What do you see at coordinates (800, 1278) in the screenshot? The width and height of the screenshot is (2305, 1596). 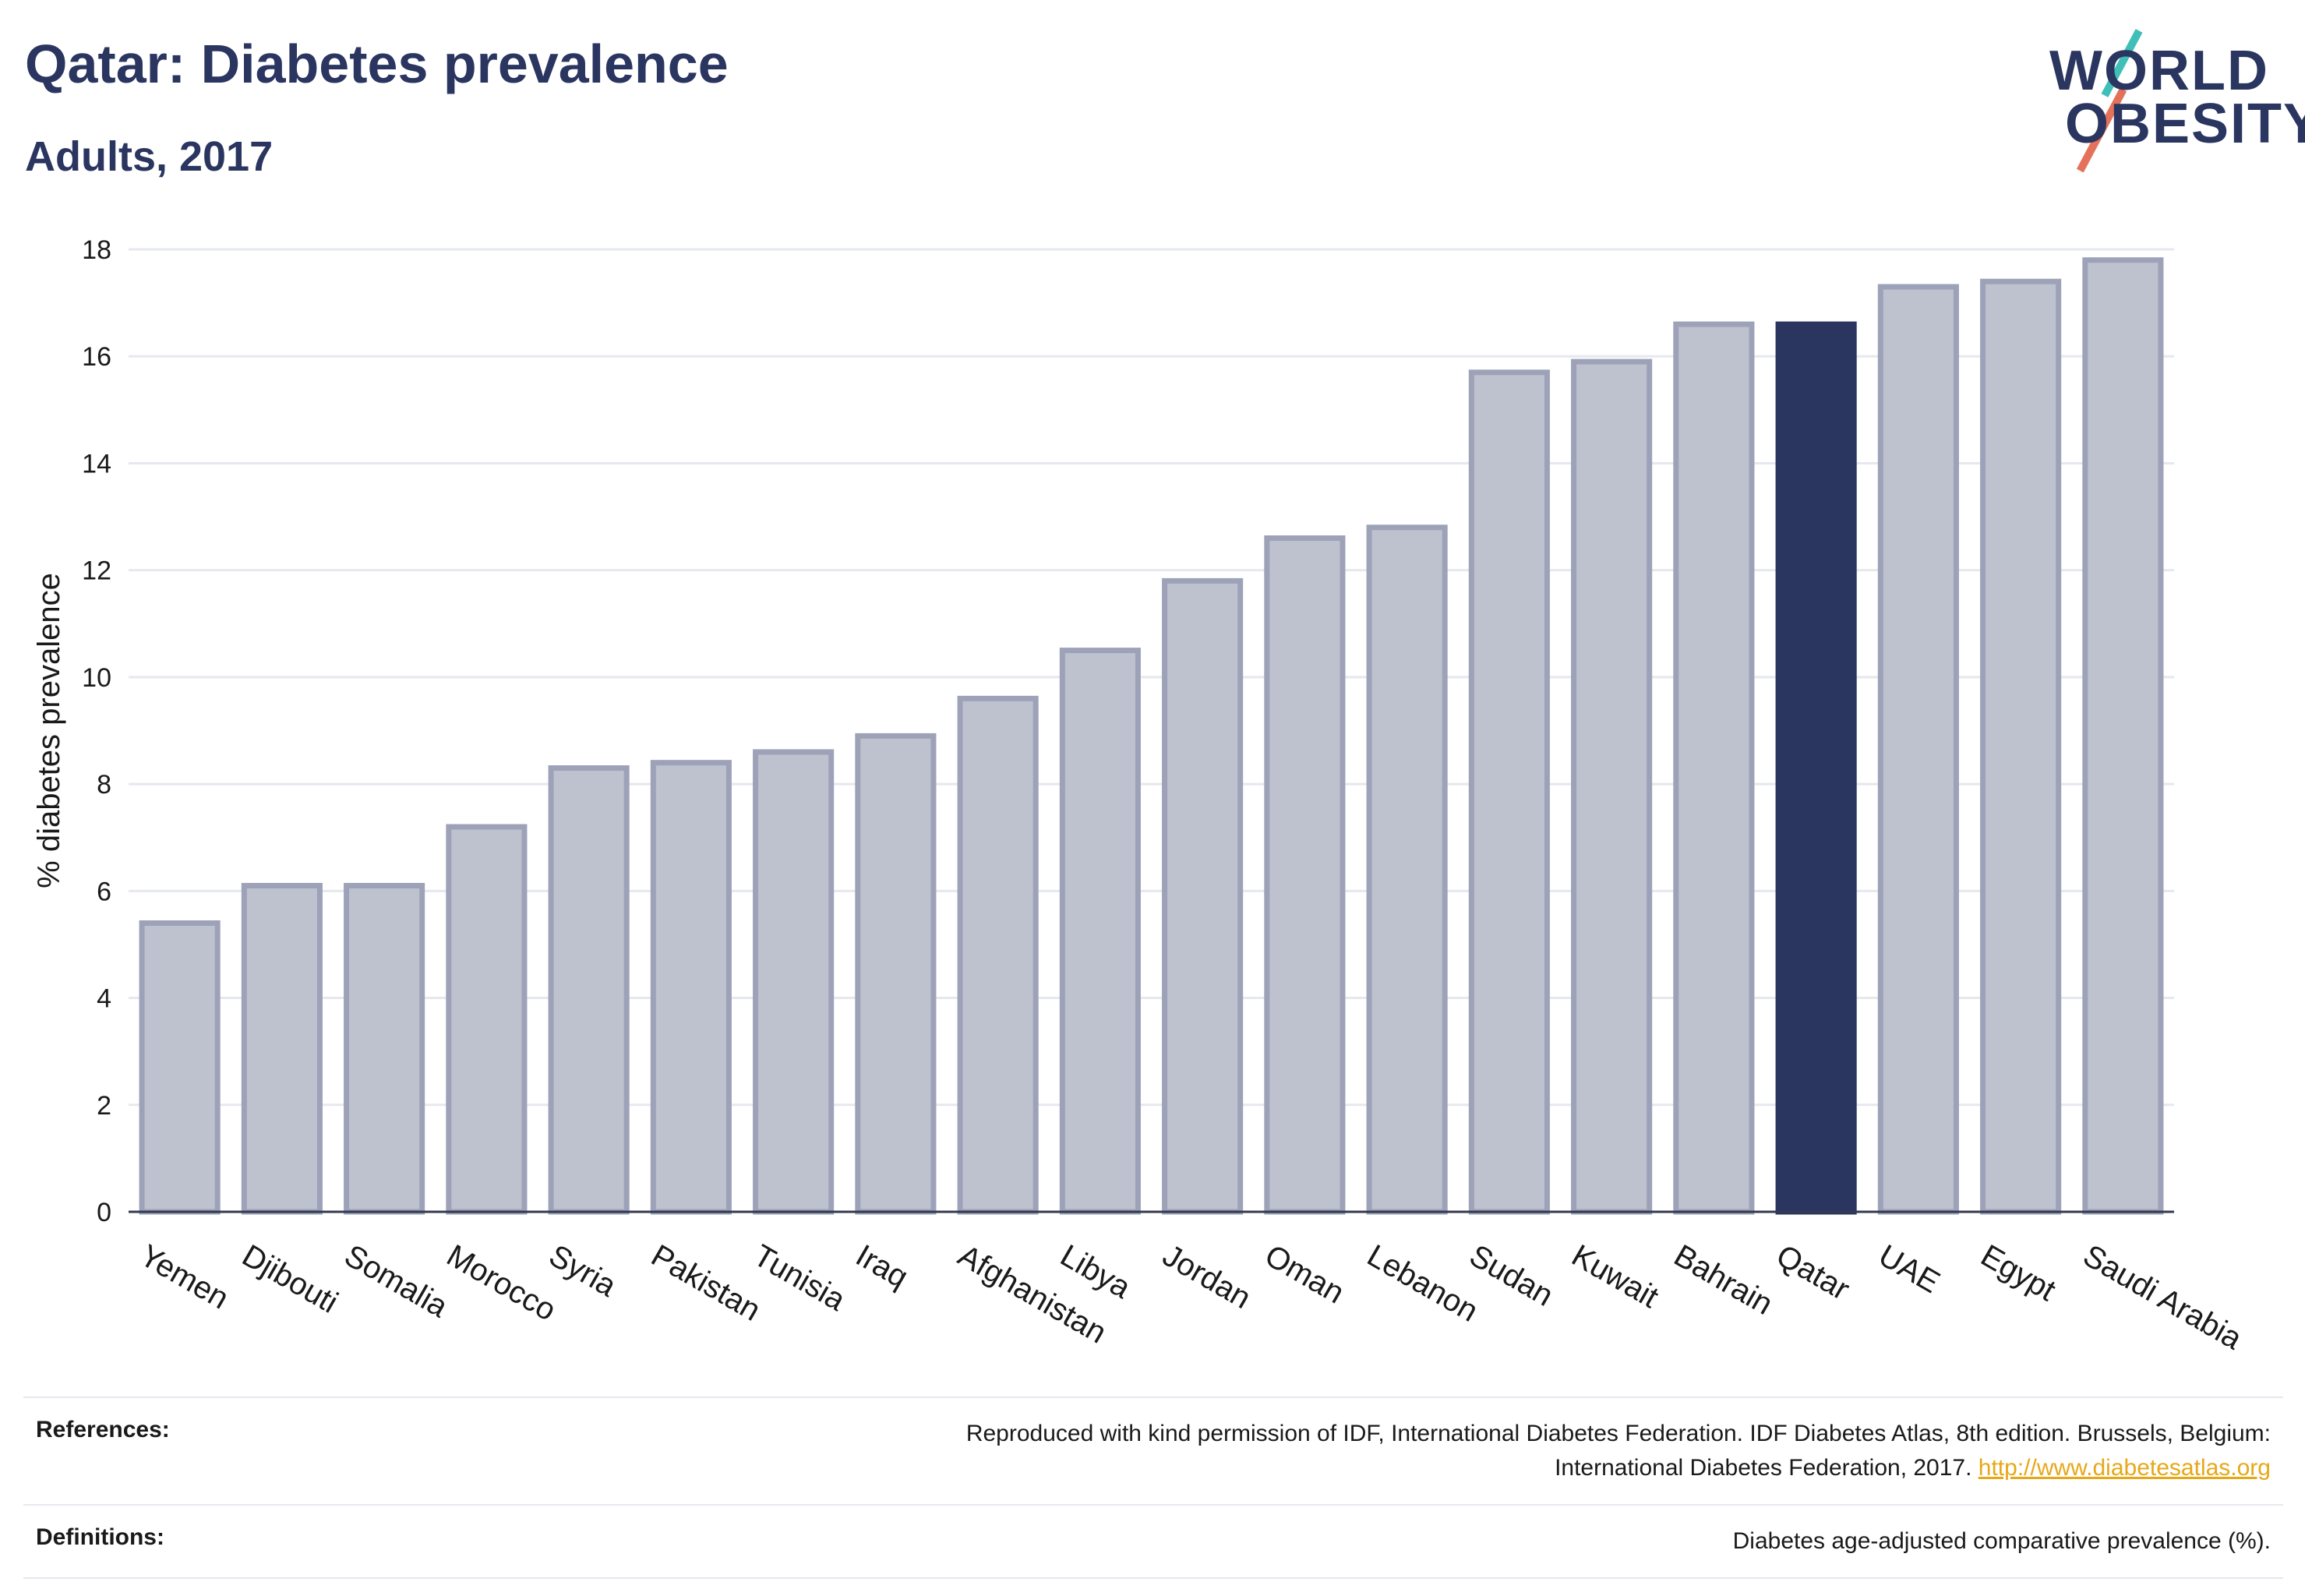 I see `x-tick-label: Tunisia` at bounding box center [800, 1278].